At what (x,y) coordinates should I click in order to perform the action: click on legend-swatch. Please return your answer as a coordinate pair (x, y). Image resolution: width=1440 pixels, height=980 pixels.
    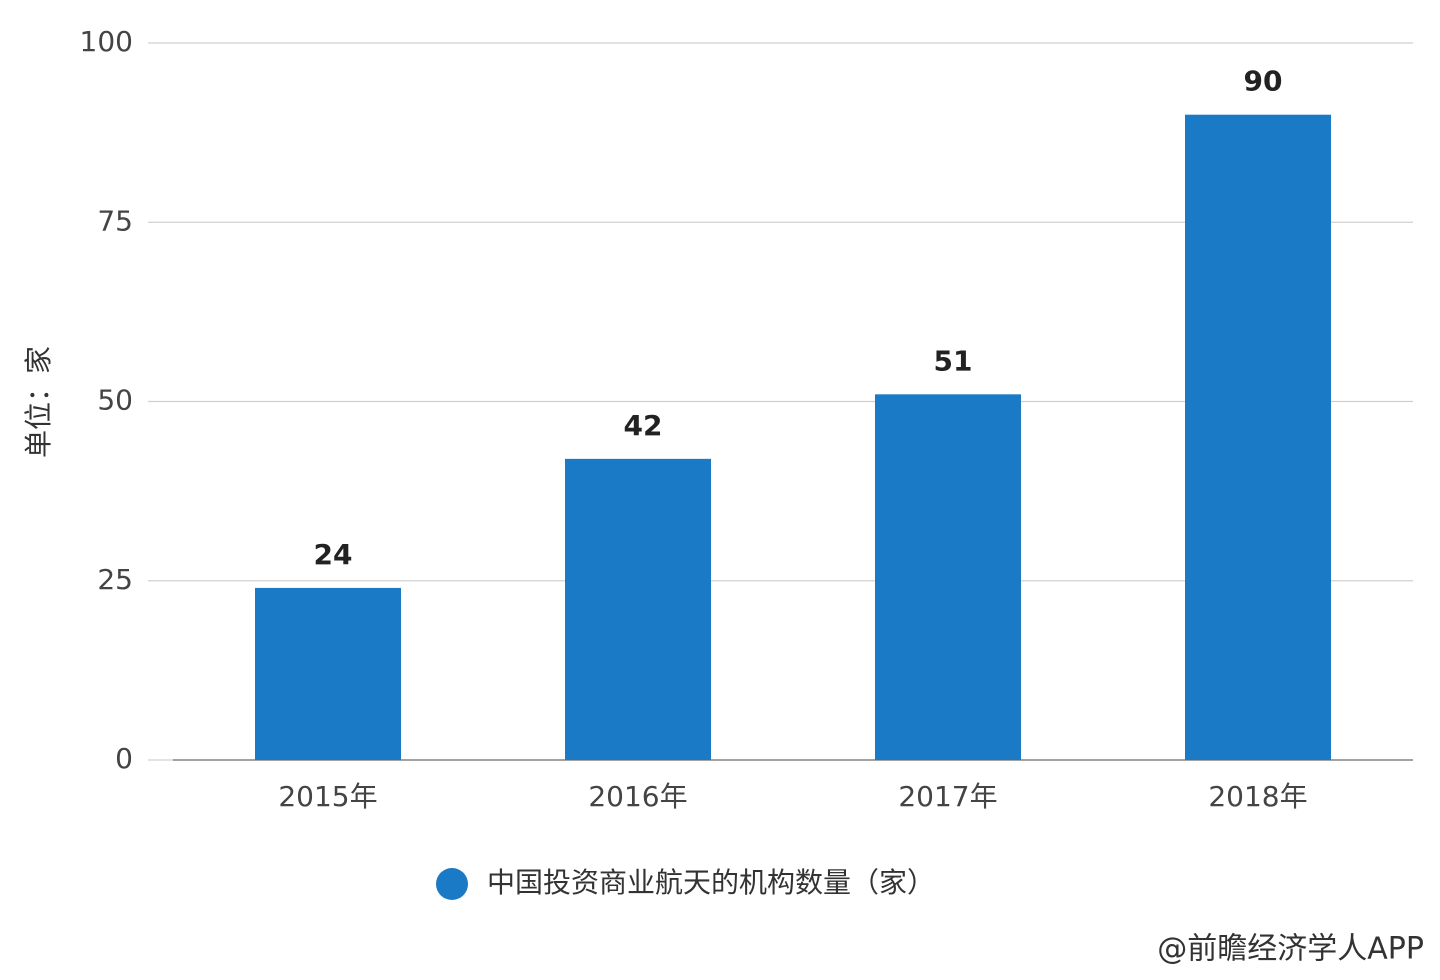
    Looking at the image, I should click on (452, 884).